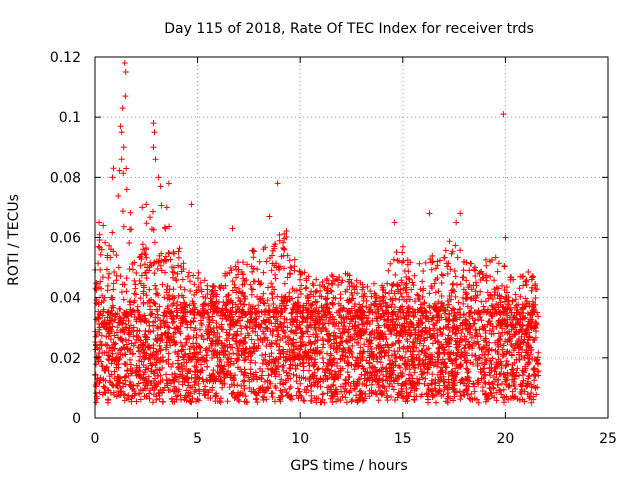  What do you see at coordinates (300, 439) in the screenshot?
I see `x-tick-label: 10` at bounding box center [300, 439].